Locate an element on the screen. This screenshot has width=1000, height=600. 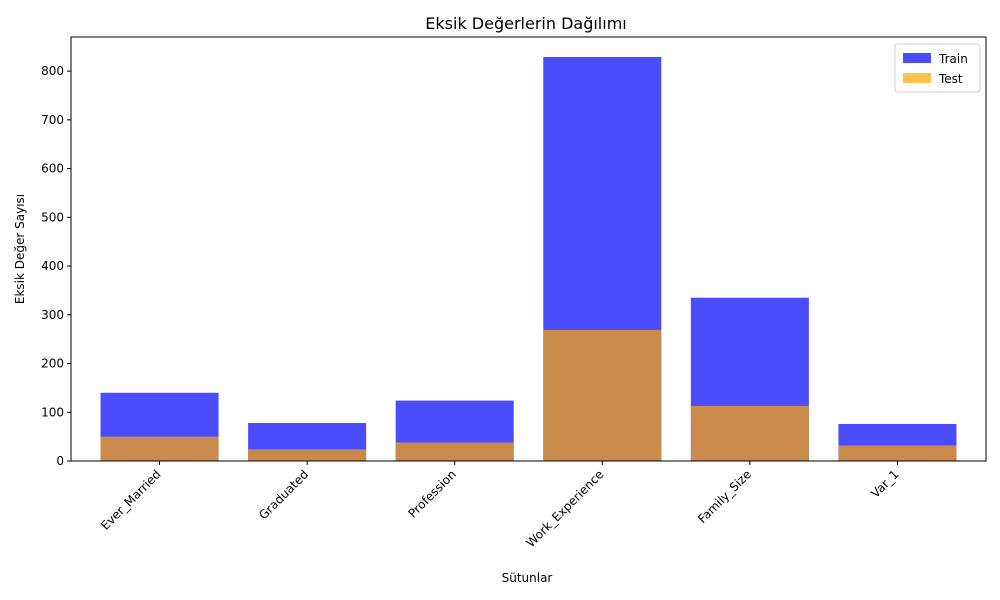
x-tick-label: Ever_Married is located at coordinates (131, 500).